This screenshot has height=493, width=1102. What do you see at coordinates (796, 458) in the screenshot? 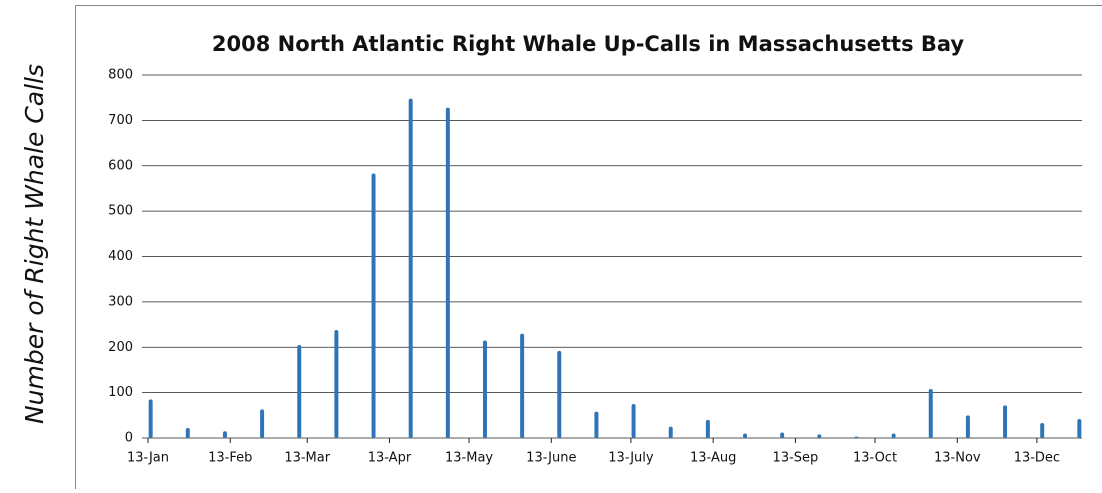
I see `x-tick-label: 13-Sep` at bounding box center [796, 458].